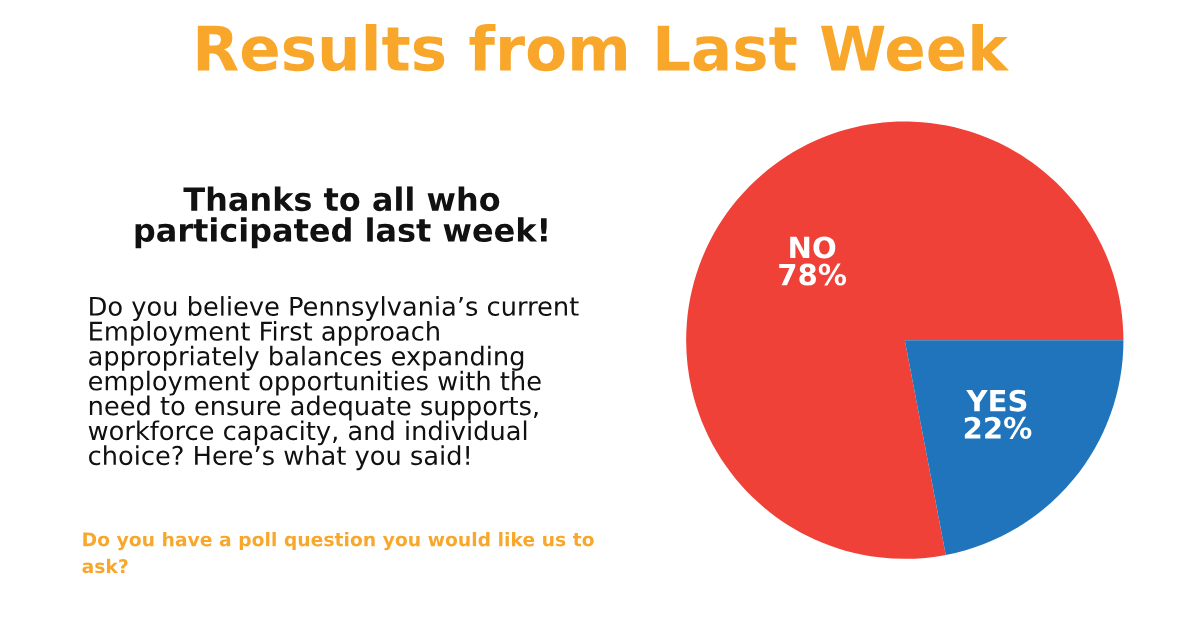 The image size is (1200, 630). Describe the element at coordinates (341, 217) in the screenshot. I see `text: Thanks to all who participated last week!` at that location.